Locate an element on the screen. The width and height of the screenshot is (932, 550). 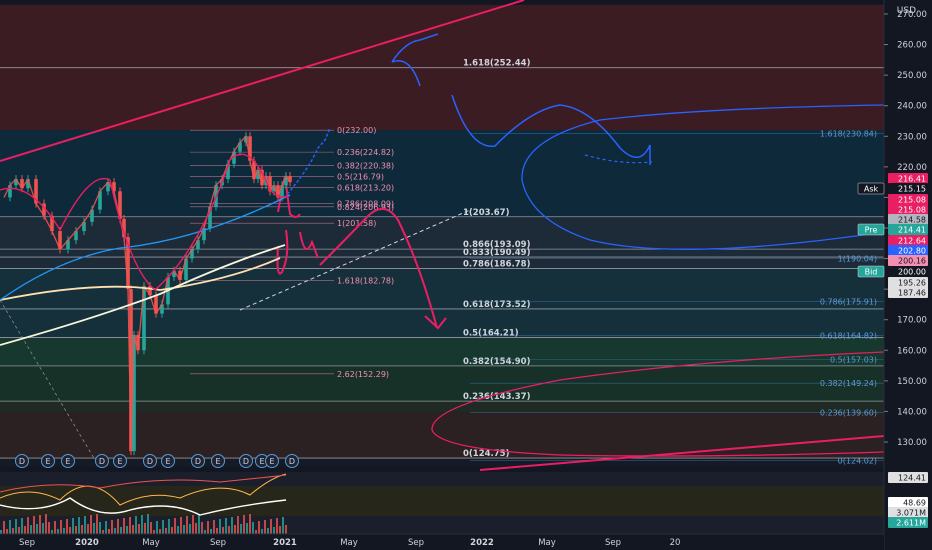
price-tick-label: 260.00 is located at coordinates (912, 46).